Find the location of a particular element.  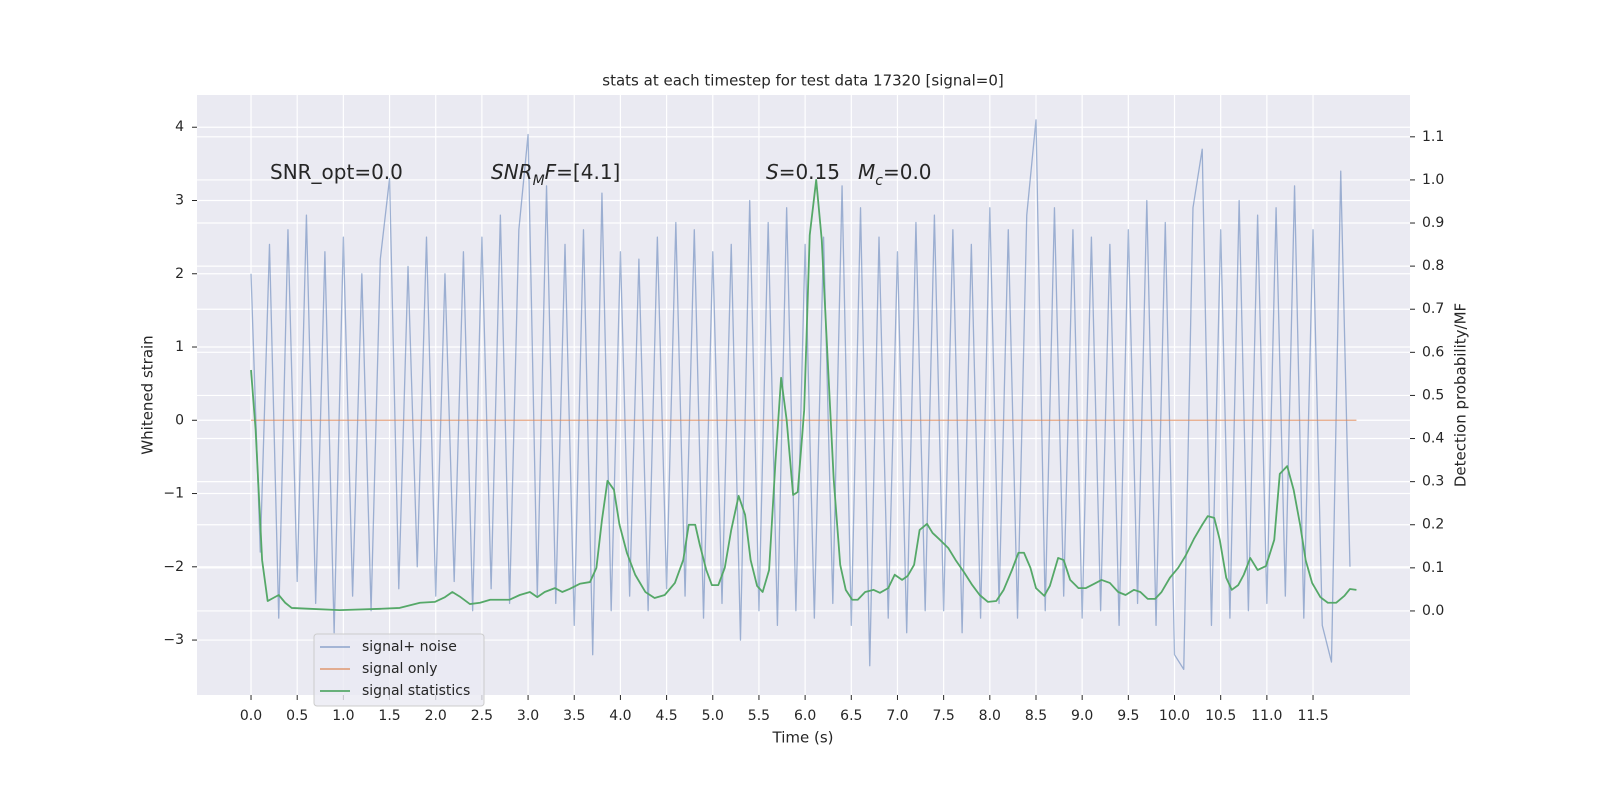

x-tick-label: 5.0 is located at coordinates (713, 716).